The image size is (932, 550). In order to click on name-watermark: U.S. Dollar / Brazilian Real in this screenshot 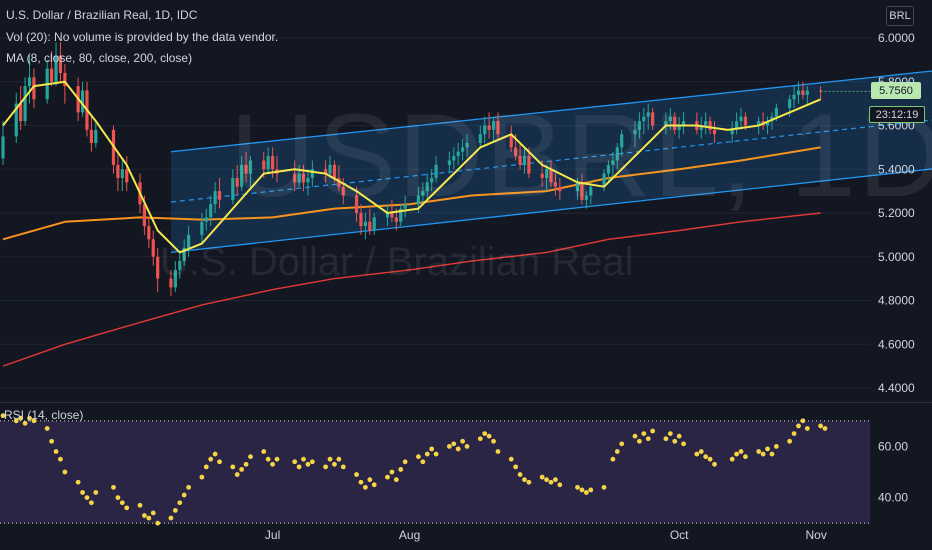, I will do `click(397, 262)`.